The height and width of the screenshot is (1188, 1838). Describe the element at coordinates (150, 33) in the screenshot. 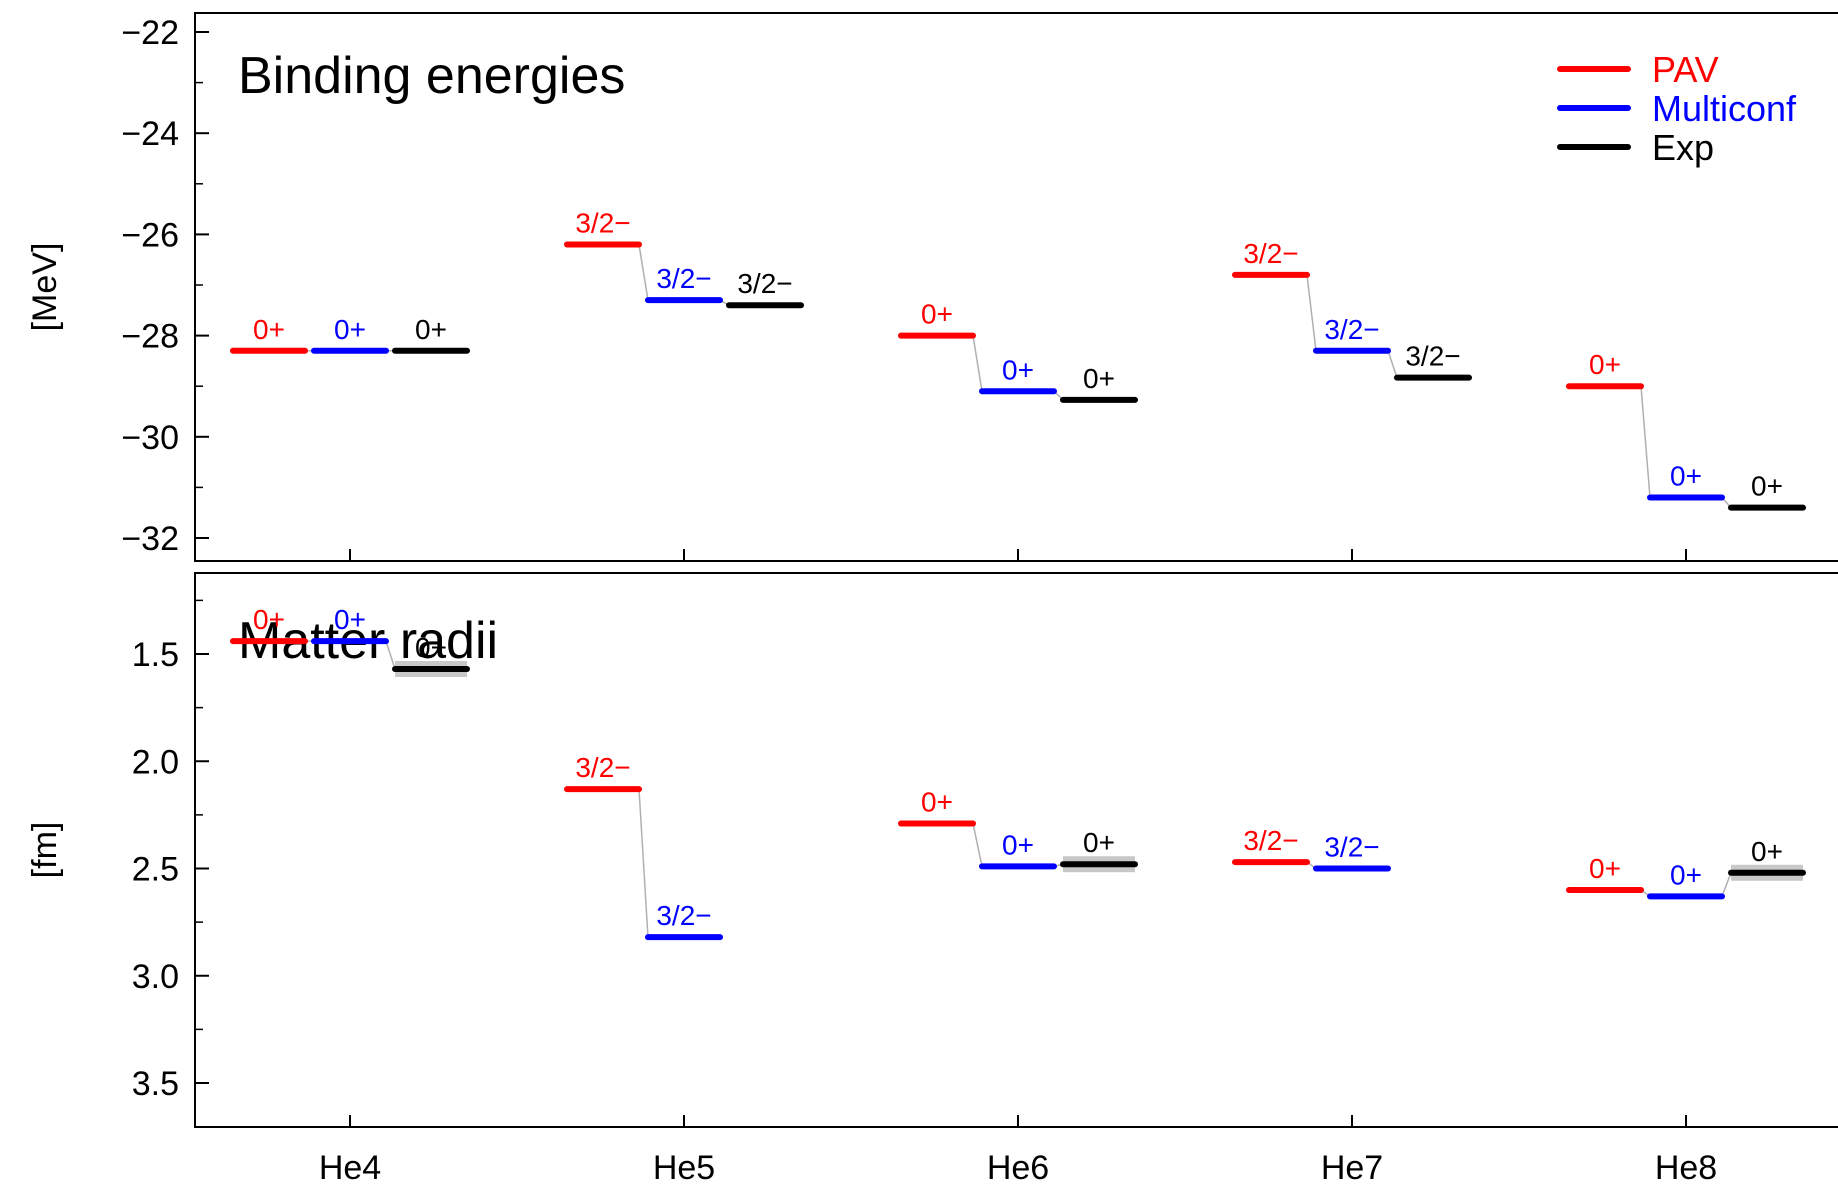

I see `y-tick-label: −22` at that location.